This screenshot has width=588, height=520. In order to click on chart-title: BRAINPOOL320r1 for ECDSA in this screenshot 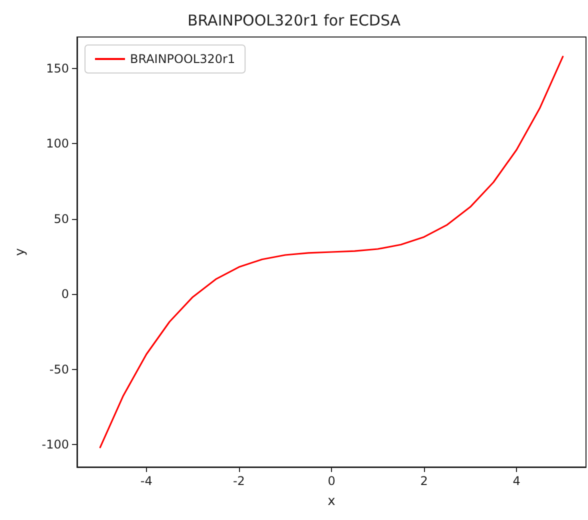, I will do `click(294, 21)`.